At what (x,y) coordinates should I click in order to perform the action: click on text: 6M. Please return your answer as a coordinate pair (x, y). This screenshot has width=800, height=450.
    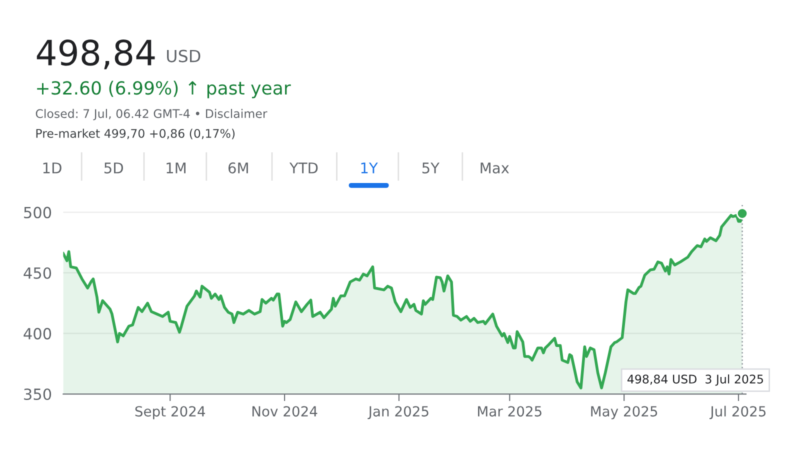
    Looking at the image, I should click on (238, 168).